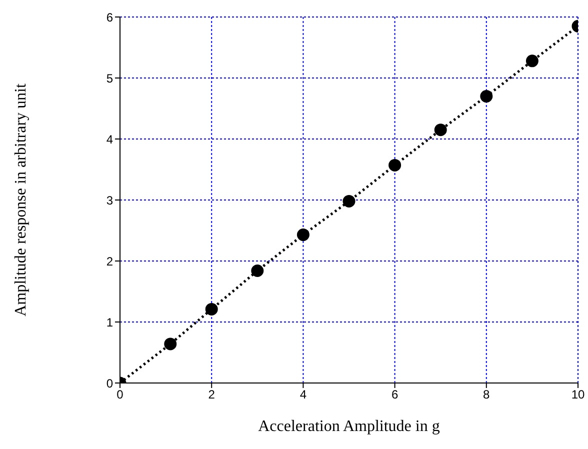 This screenshot has width=588, height=449. Describe the element at coordinates (110, 139) in the screenshot. I see `y-tick-label: 4` at that location.